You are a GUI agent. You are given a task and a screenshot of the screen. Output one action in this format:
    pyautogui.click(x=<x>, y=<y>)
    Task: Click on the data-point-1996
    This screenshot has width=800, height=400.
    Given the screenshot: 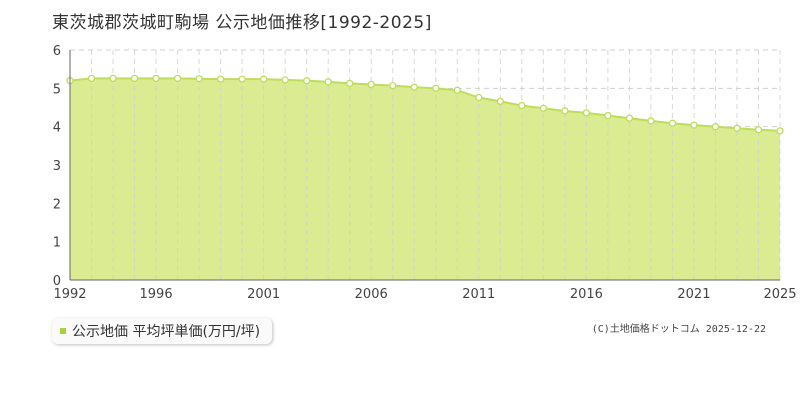 What is the action you would take?
    pyautogui.click(x=156, y=78)
    